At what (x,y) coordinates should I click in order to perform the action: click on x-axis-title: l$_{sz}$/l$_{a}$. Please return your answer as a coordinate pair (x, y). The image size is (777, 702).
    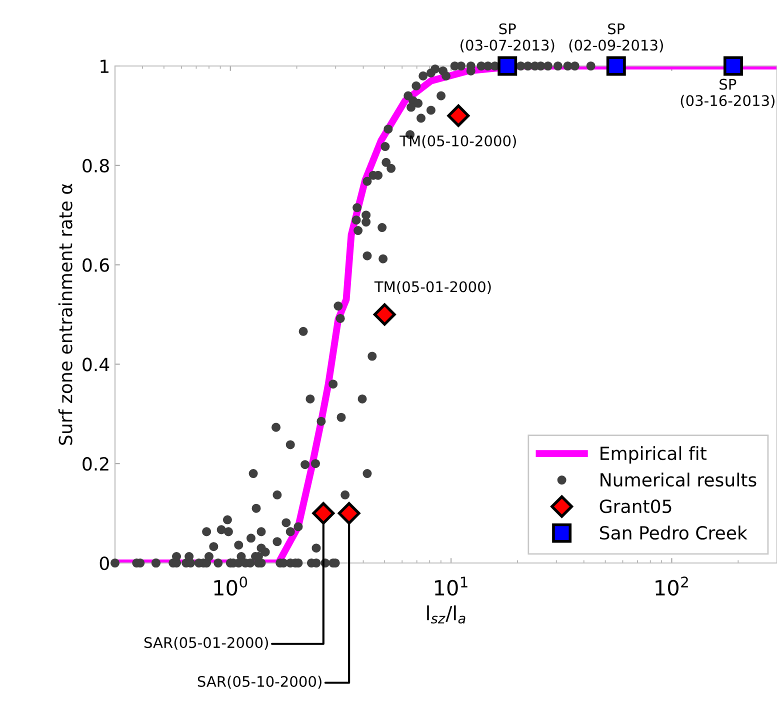
    Looking at the image, I should click on (446, 614).